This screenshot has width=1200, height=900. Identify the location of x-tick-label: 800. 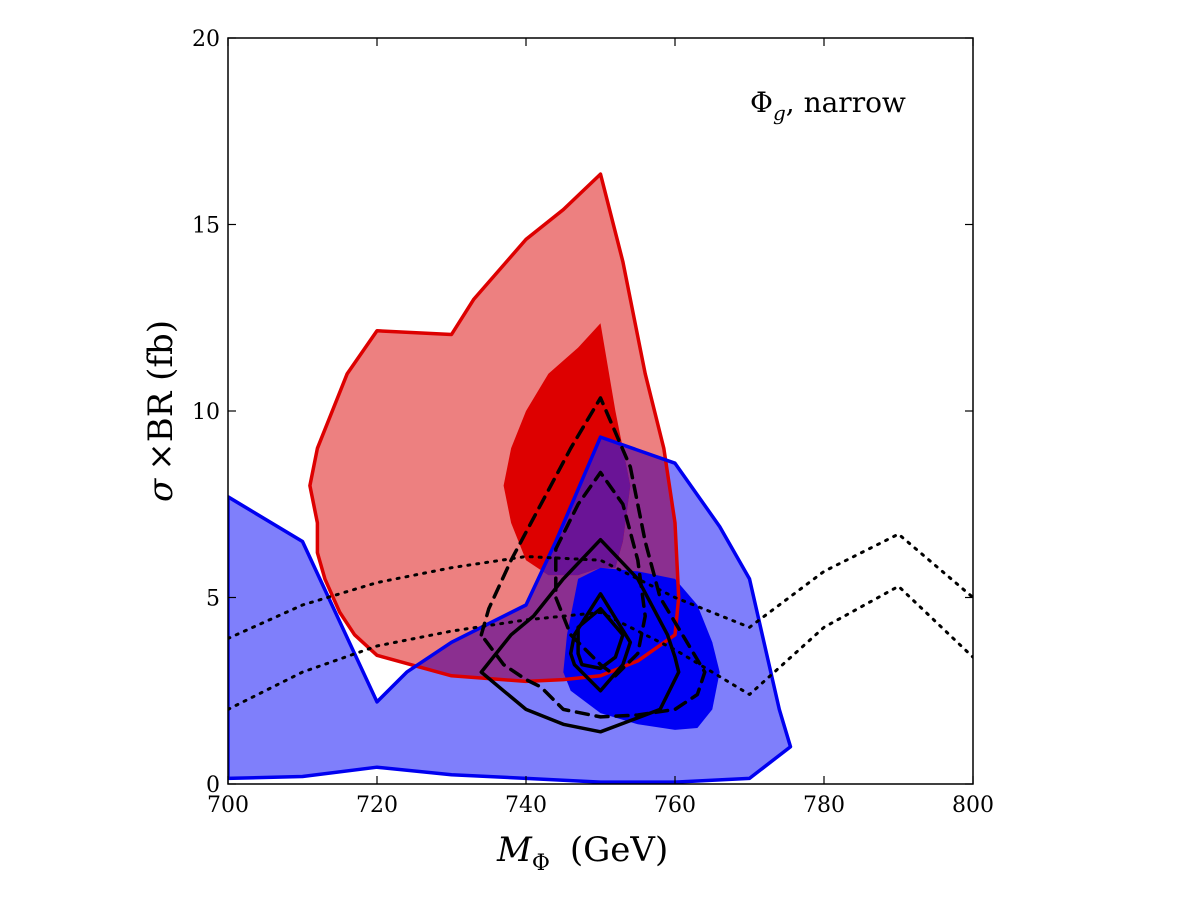
(973, 805).